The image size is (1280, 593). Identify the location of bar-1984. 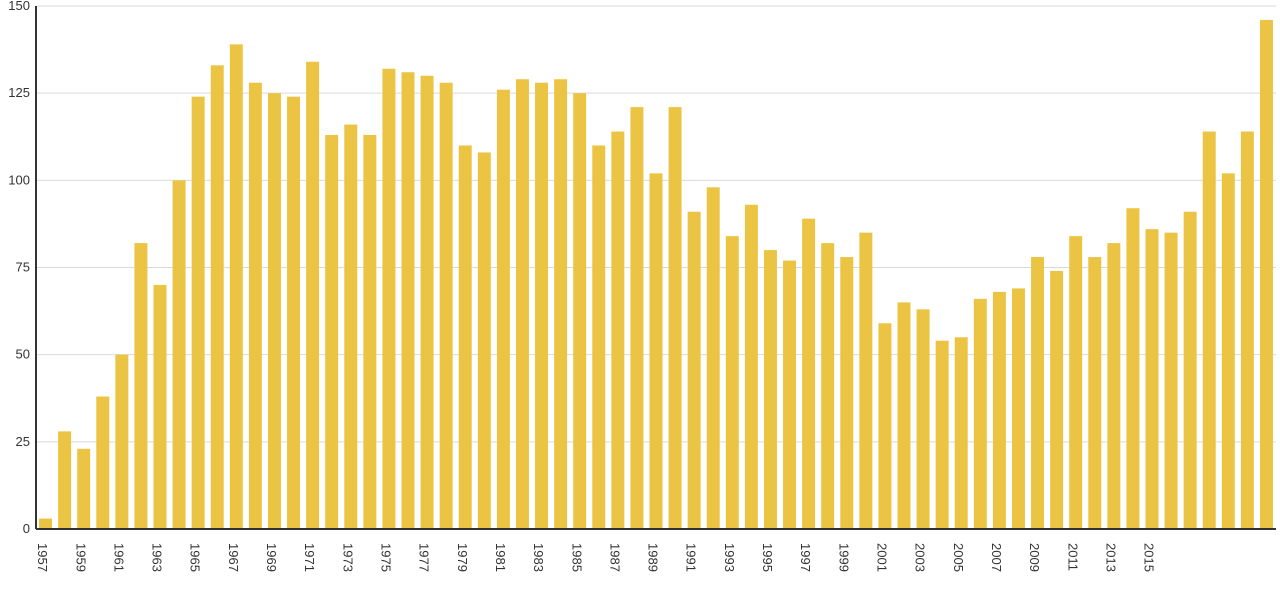
(561, 304).